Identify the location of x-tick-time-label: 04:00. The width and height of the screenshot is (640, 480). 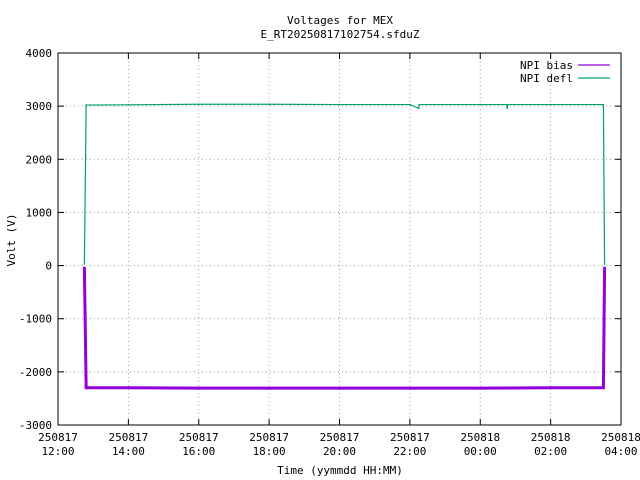
(620, 451).